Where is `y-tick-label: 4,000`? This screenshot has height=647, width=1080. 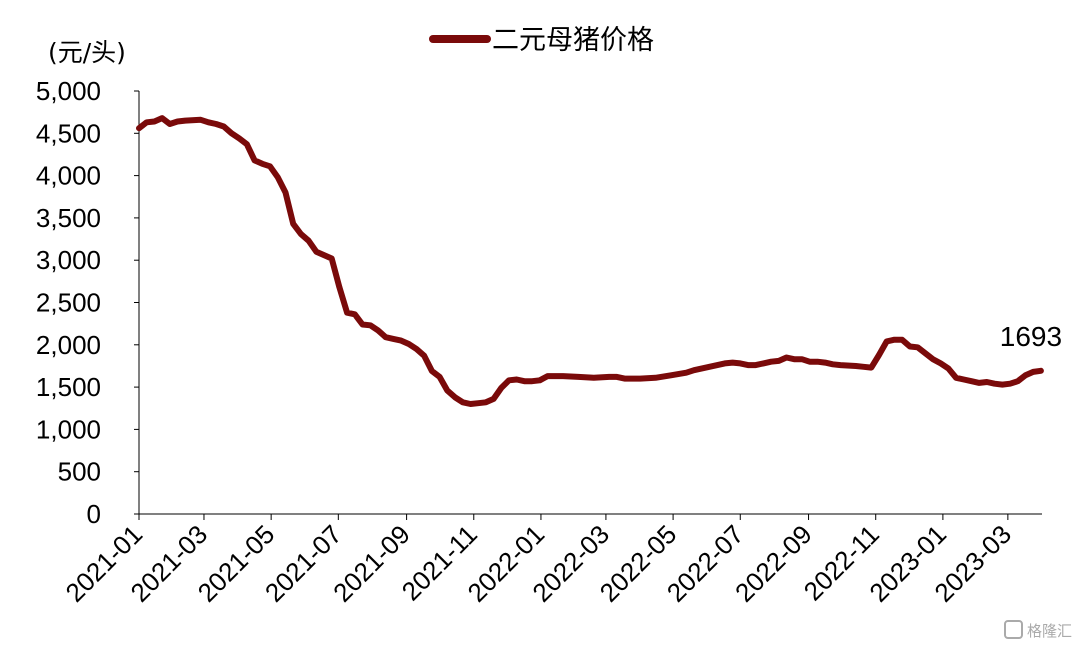 y-tick-label: 4,000 is located at coordinates (68, 176).